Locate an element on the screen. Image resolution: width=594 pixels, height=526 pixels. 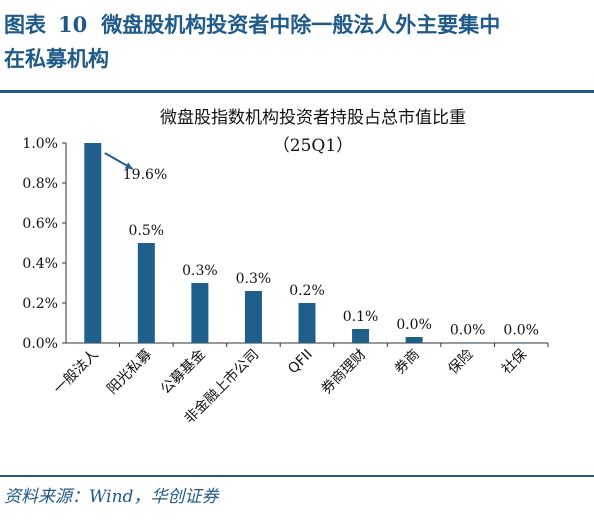
figure-label: 图表 is located at coordinates (25, 24).